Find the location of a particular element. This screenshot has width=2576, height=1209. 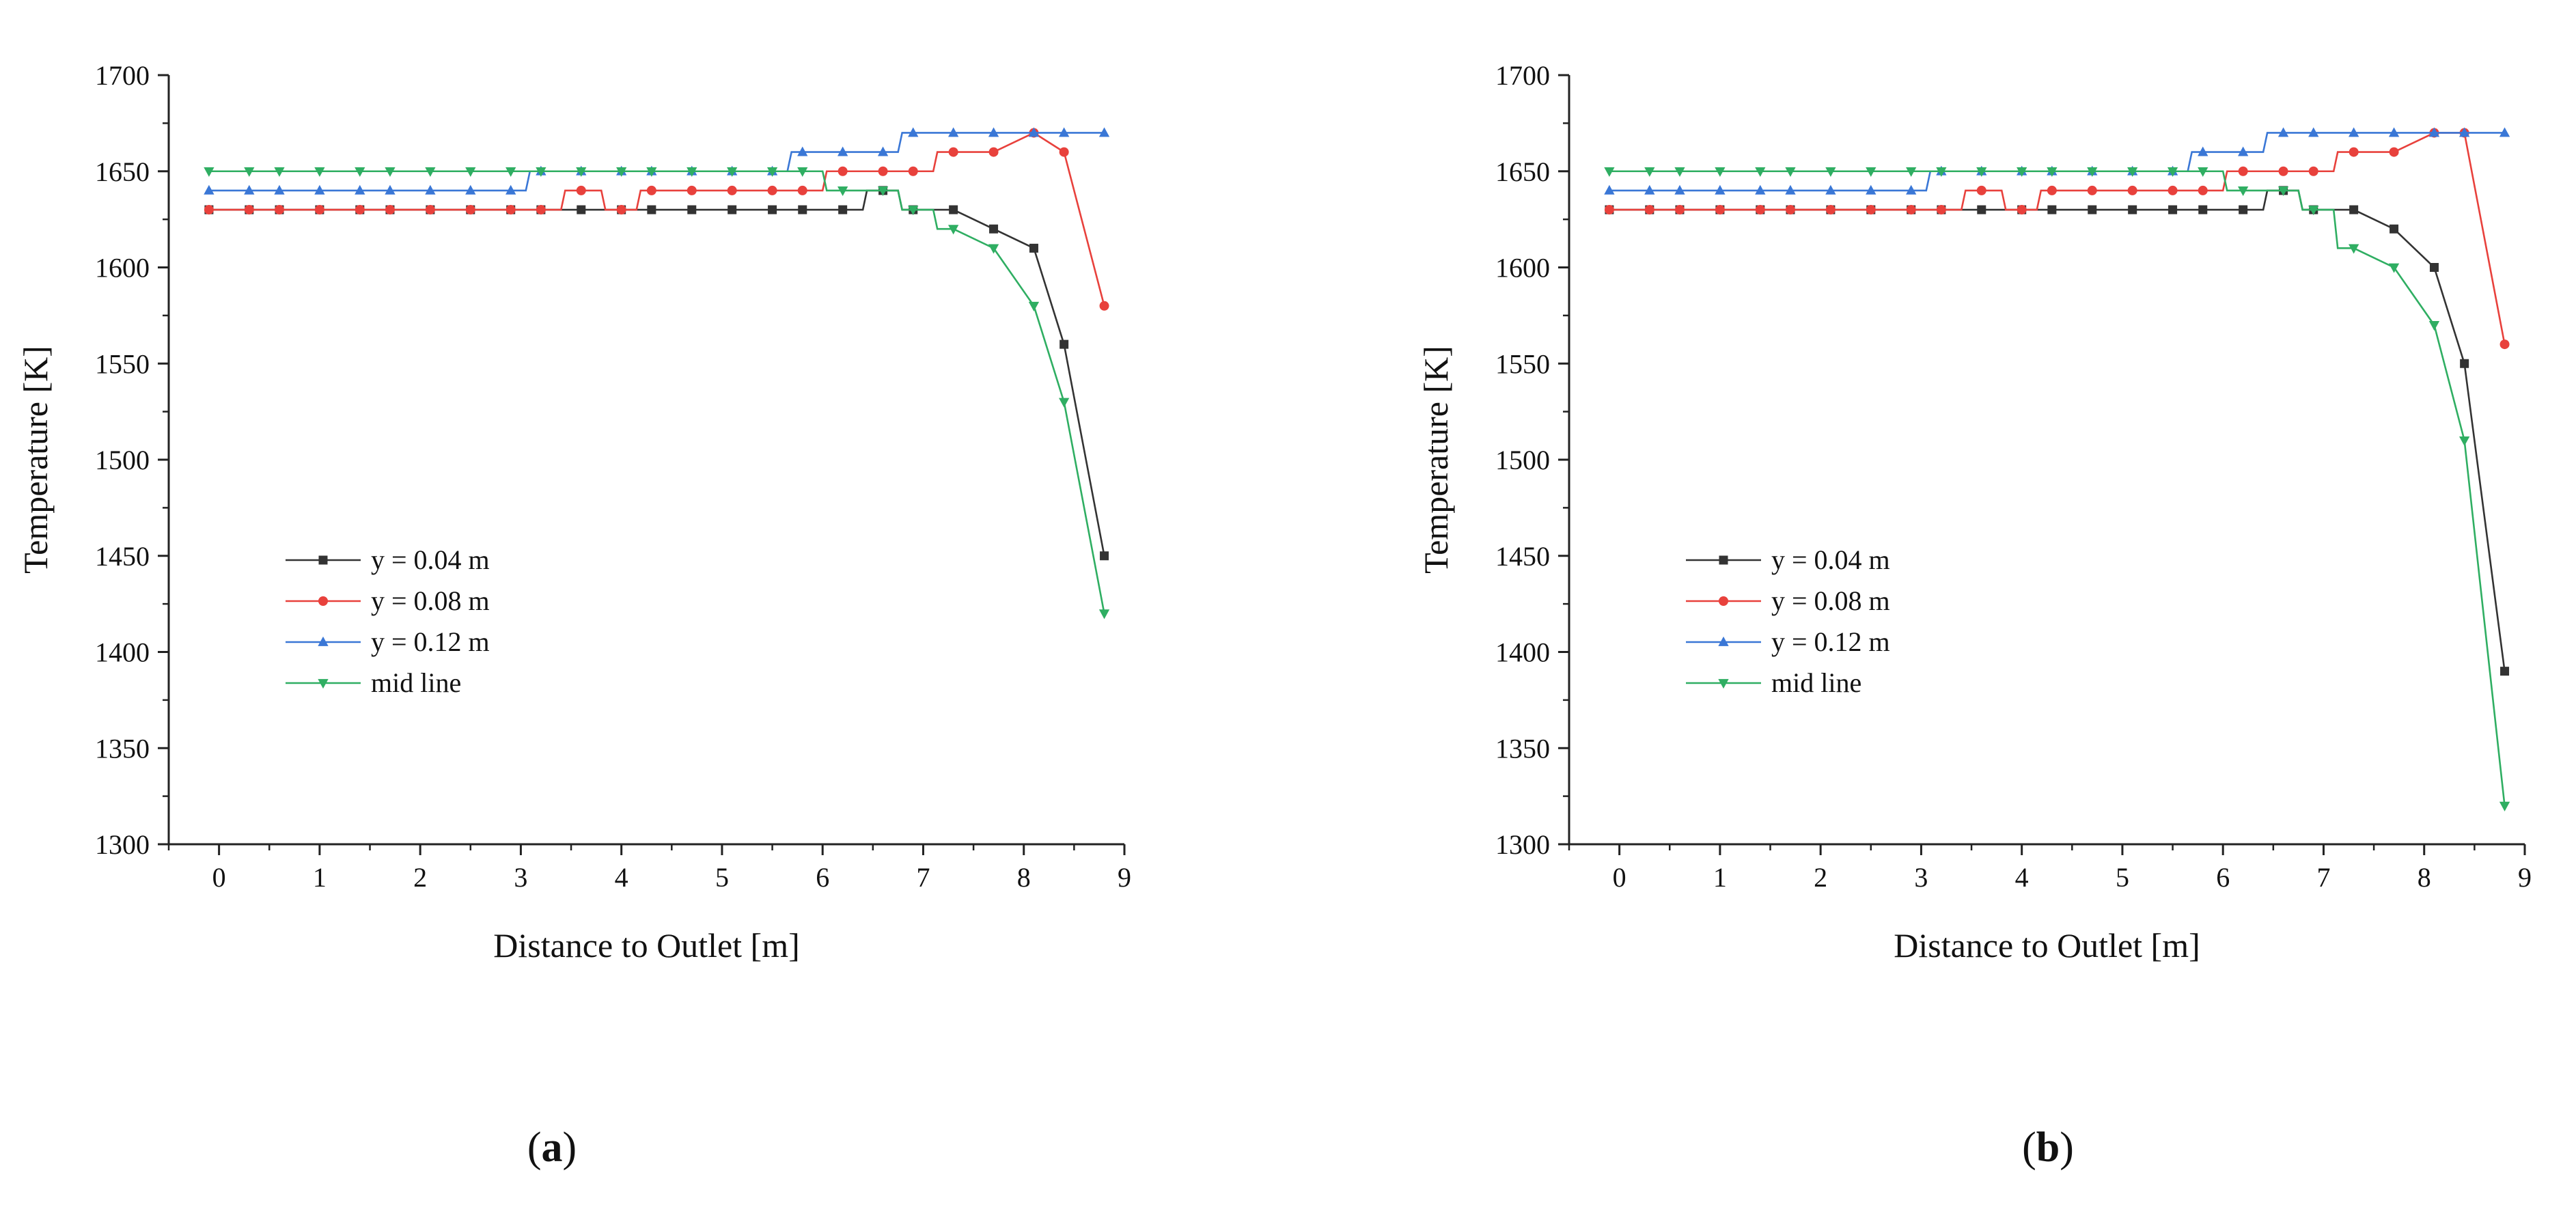

y-tick-label: 1300 is located at coordinates (1523, 844).